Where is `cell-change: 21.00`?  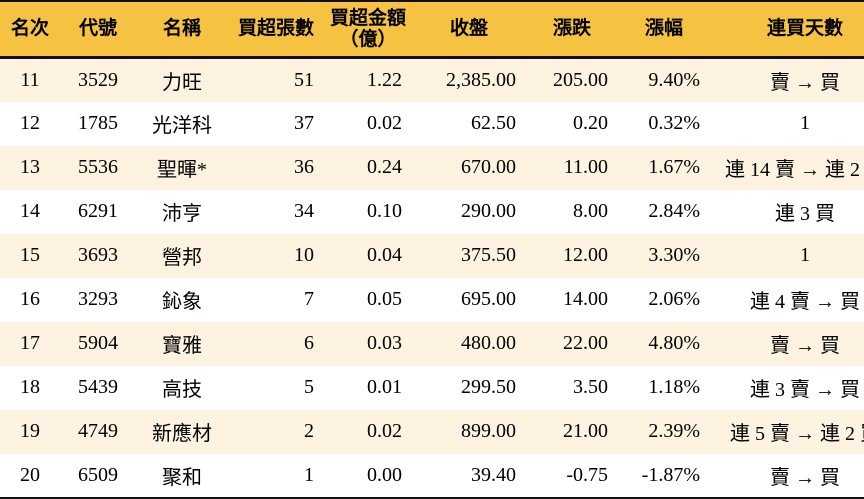
cell-change: 21.00 is located at coordinates (585, 431).